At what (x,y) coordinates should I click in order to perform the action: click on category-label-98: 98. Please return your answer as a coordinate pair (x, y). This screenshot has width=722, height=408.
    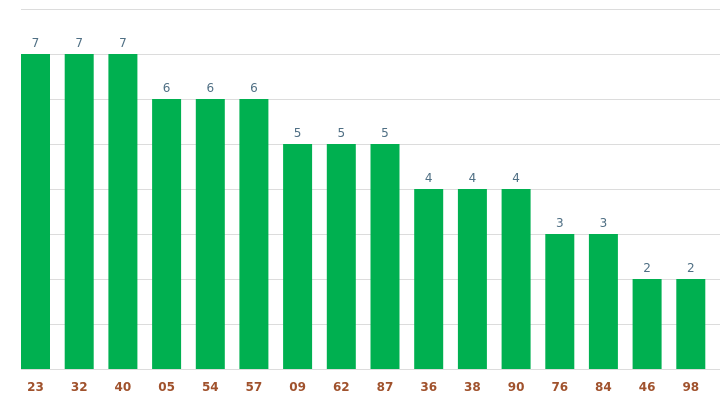
    Looking at the image, I should click on (690, 387).